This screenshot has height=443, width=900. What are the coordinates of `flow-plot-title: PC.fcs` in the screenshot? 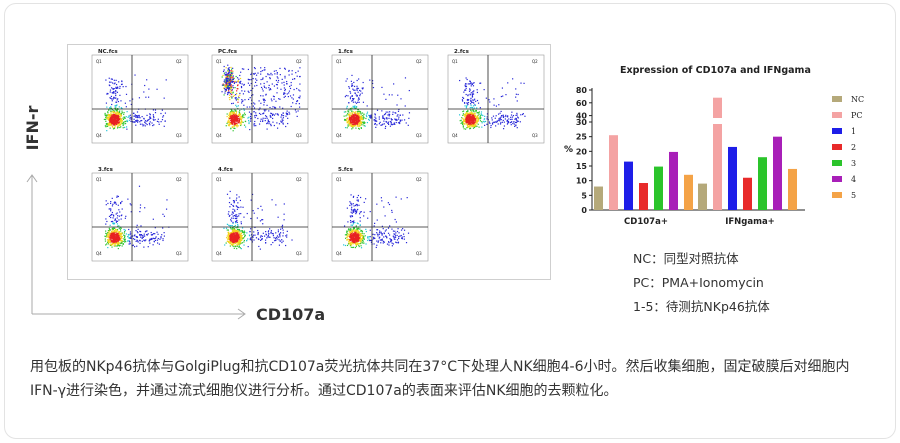 It's located at (228, 52).